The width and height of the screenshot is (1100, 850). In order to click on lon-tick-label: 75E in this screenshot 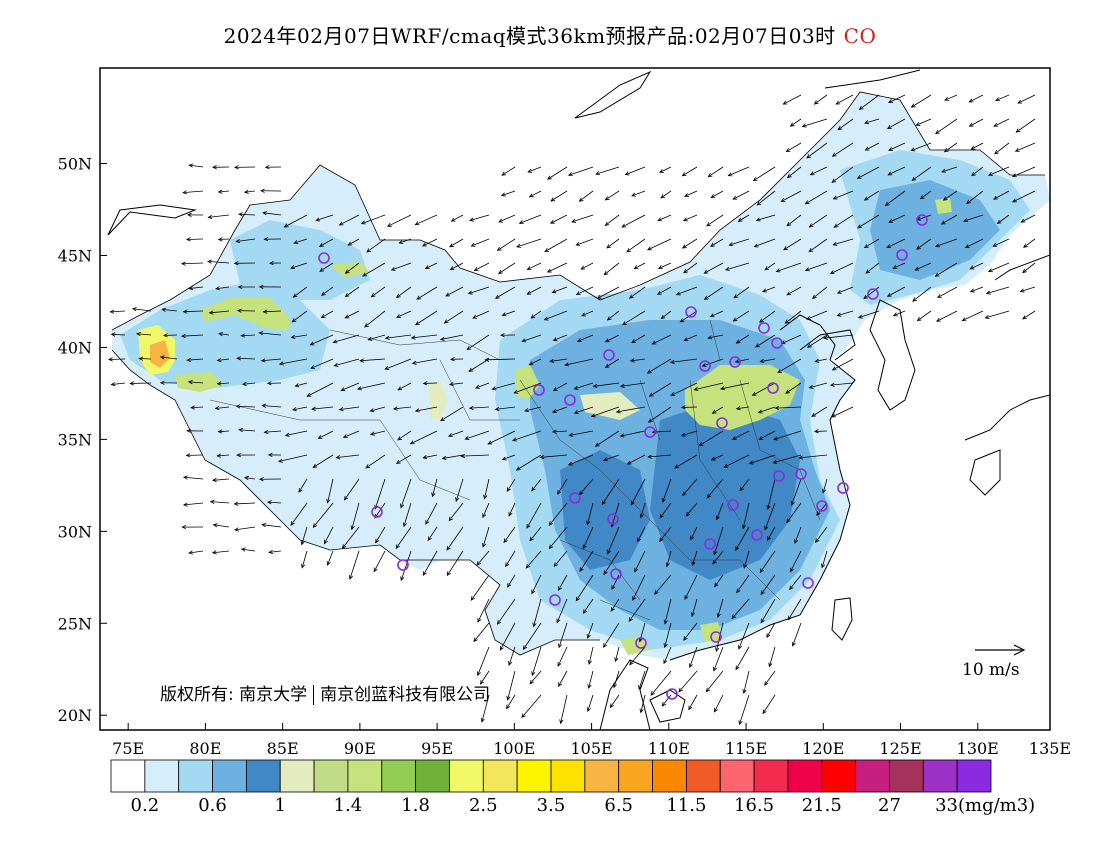, I will do `click(128, 748)`.